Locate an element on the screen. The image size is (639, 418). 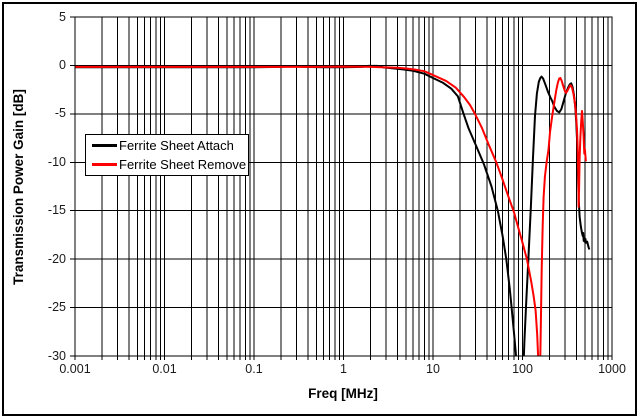
y-tick-label: -5 is located at coordinates (60, 113).